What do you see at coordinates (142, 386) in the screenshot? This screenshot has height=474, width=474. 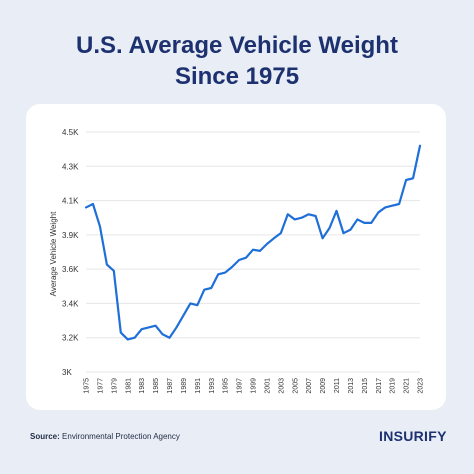 I see `x-tick-label: 1983` at bounding box center [142, 386].